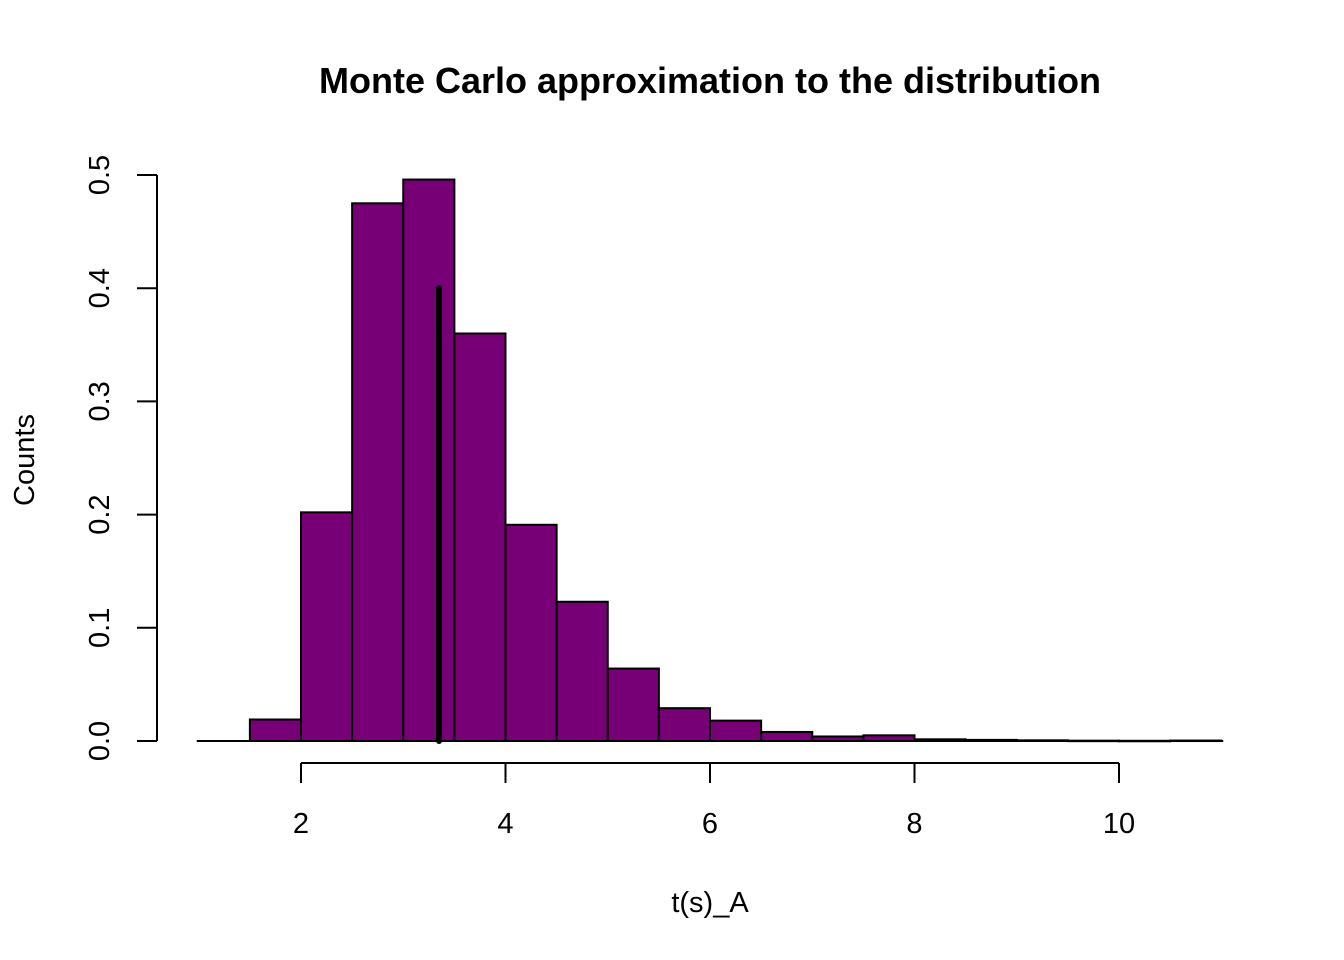 This screenshot has width=1344, height=960. What do you see at coordinates (714, 801) in the screenshot?
I see `x-axis: 2 4 6 8 10` at bounding box center [714, 801].